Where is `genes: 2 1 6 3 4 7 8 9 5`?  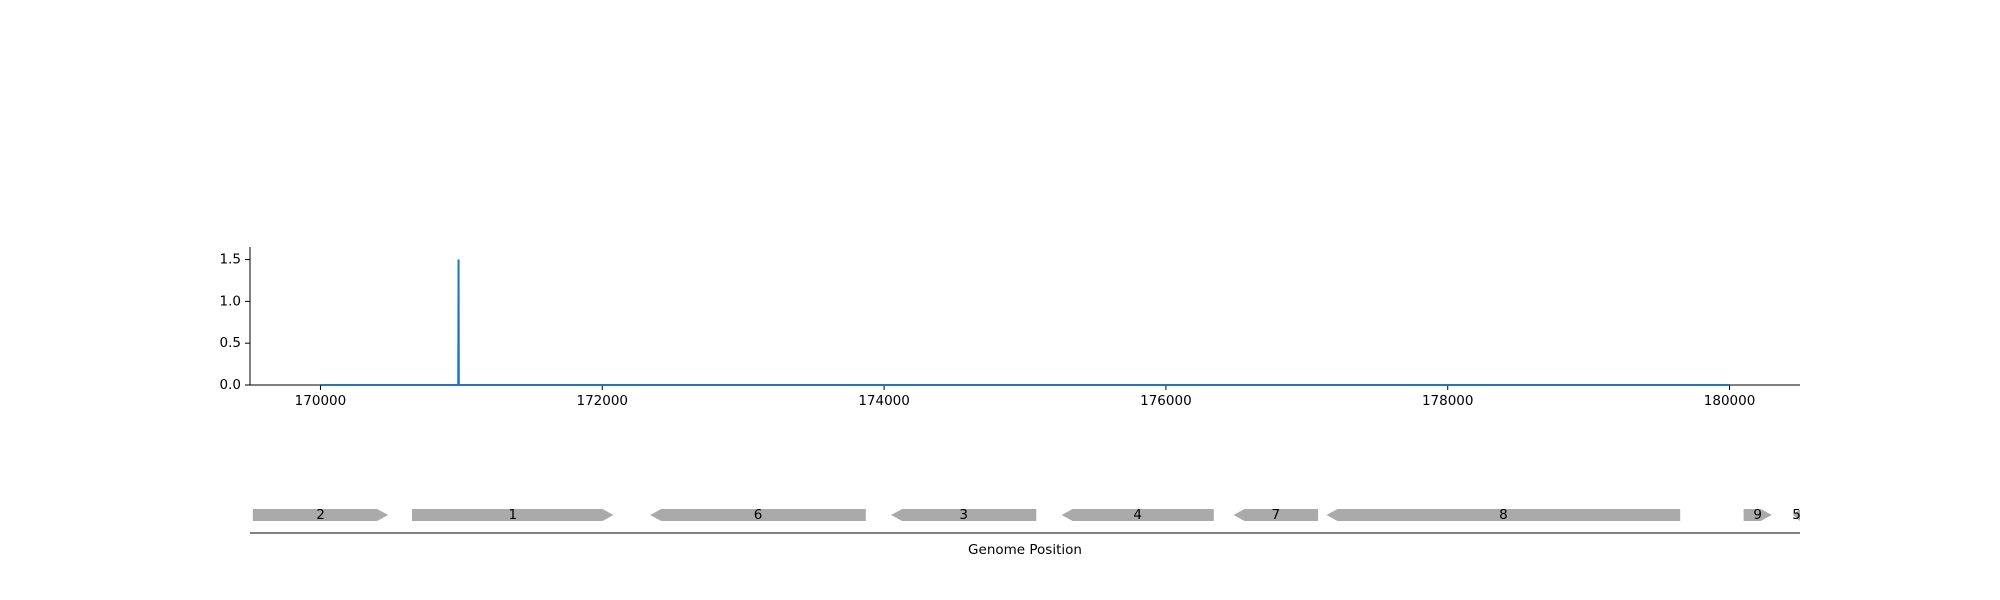
genes: 2 1 6 3 4 7 8 9 5 is located at coordinates (1026, 515).